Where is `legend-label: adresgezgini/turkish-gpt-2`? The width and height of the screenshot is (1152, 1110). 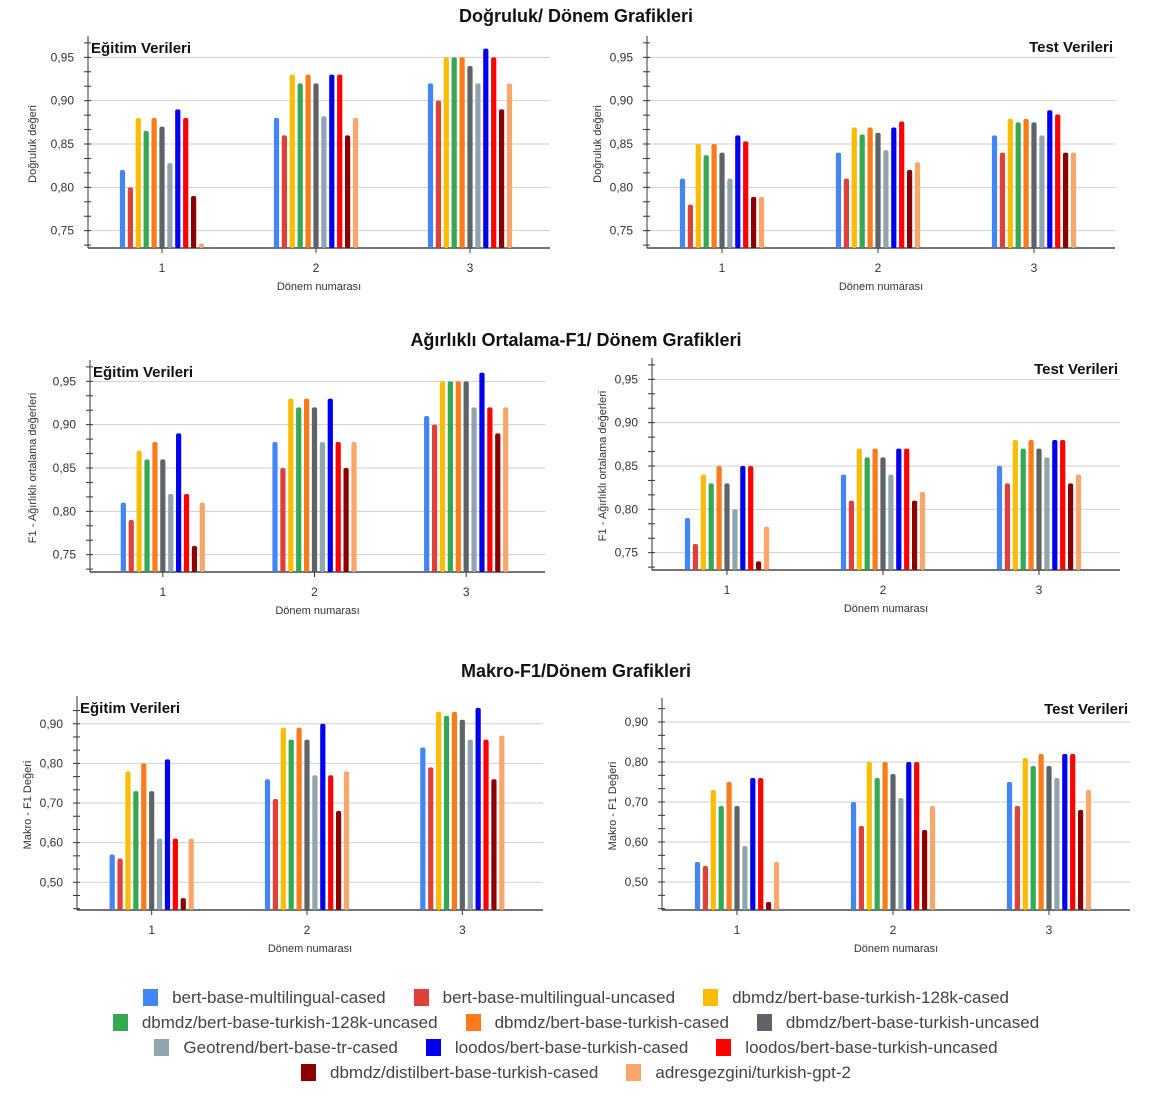 legend-label: adresgezgini/turkish-gpt-2 is located at coordinates (753, 1072).